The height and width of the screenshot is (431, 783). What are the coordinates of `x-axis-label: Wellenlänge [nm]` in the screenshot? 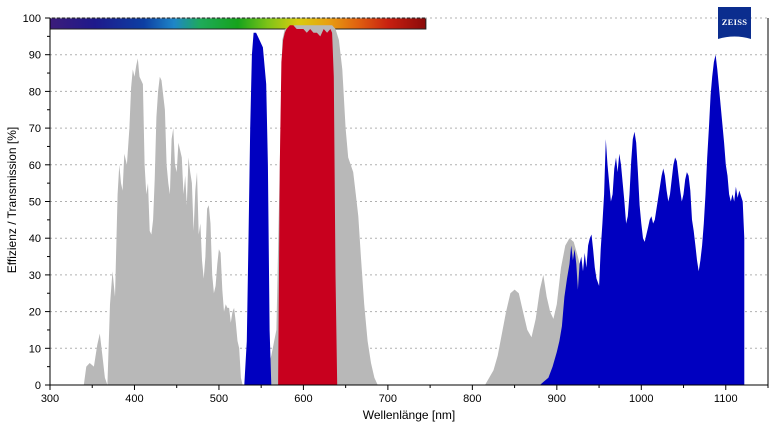 It's located at (409, 415).